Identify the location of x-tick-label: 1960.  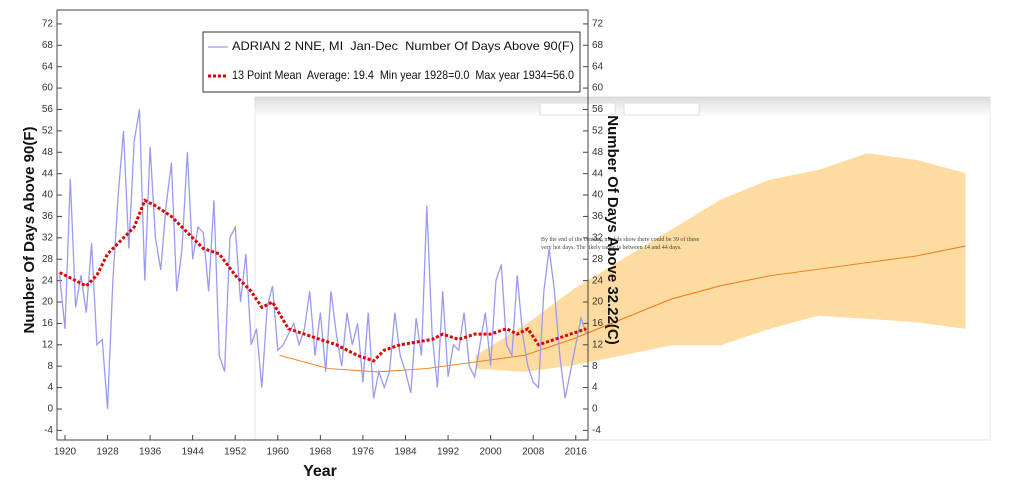
(278, 452).